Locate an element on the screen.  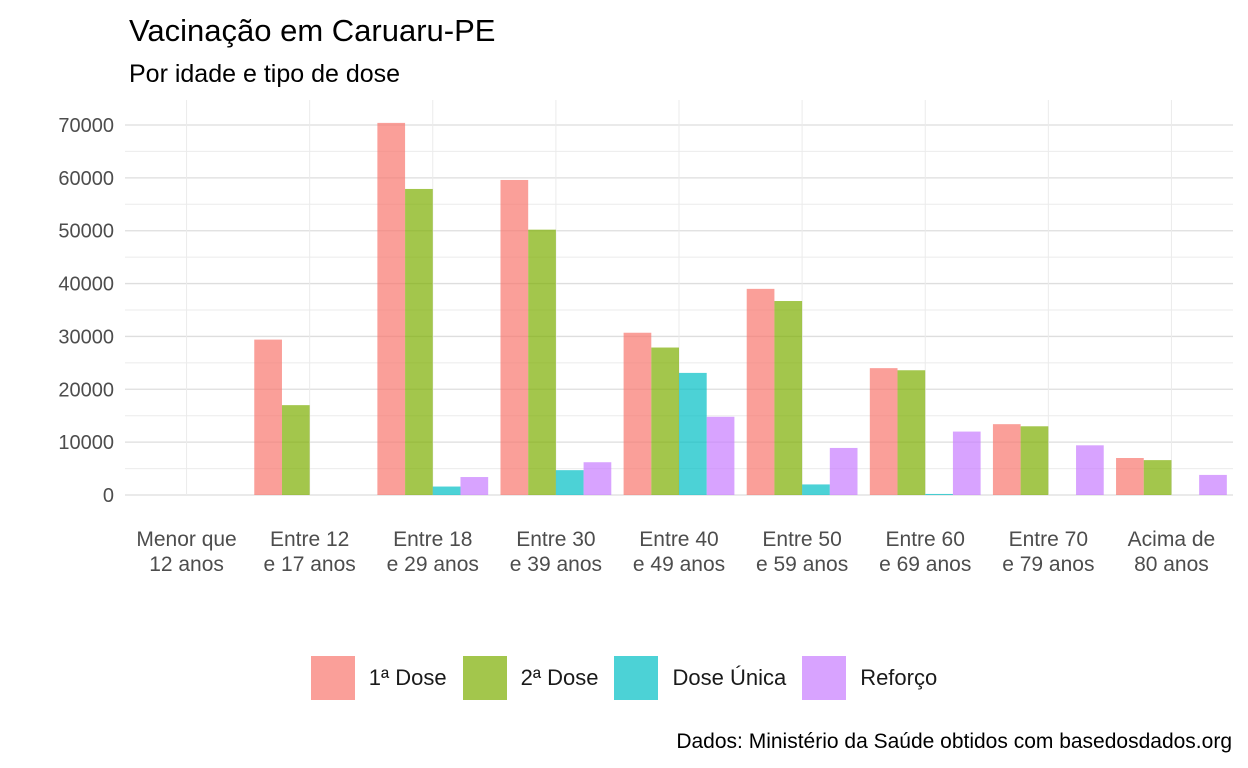
x-tick-label: Entre 70 e 79 anos is located at coordinates (1048, 552).